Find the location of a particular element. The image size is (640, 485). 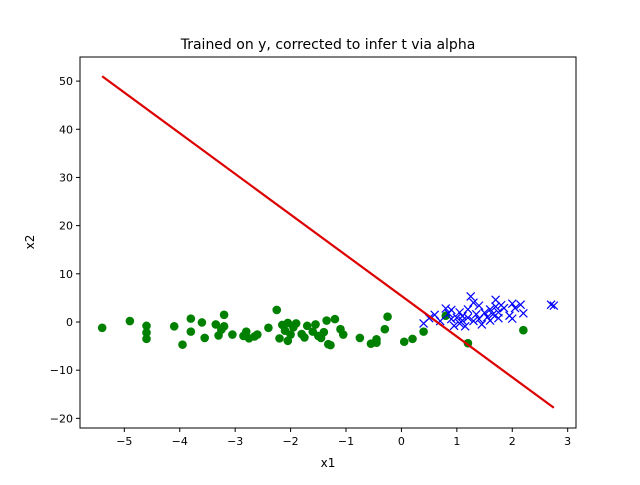

y-tick-label: 20 is located at coordinates (66, 226).